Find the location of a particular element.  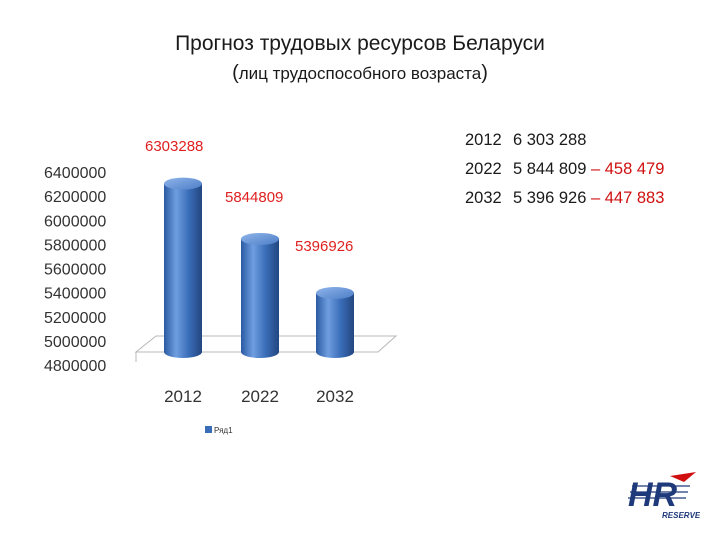

x-tick-label: 2022 is located at coordinates (260, 396).